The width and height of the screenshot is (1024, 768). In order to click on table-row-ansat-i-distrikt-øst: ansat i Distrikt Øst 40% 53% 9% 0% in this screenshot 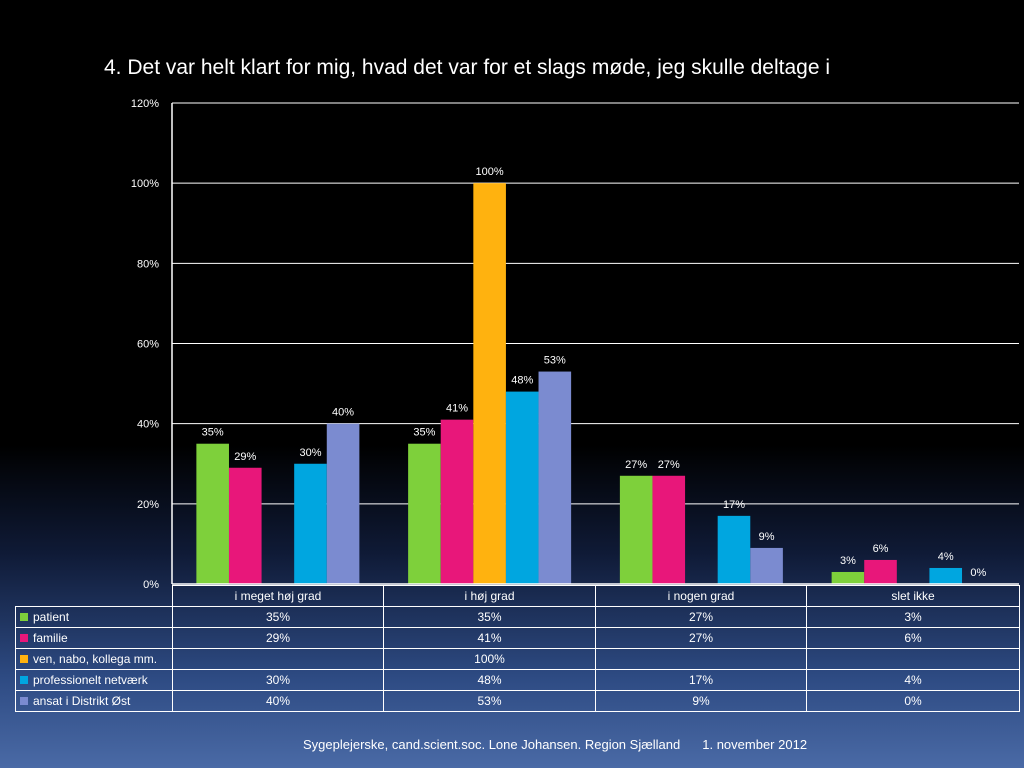, I will do `click(517, 701)`.